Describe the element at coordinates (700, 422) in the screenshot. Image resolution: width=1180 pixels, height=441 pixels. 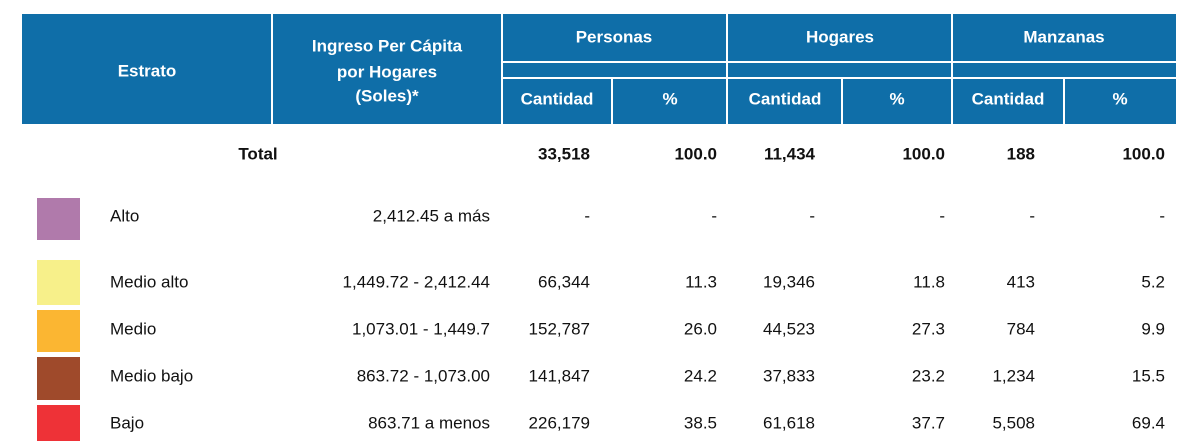
I see `row-value: 38.5` at that location.